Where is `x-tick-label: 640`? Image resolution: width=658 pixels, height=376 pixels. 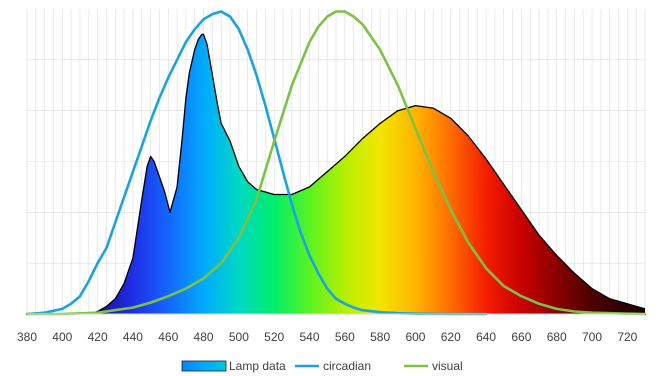
x-tick-label: 640 is located at coordinates (486, 337).